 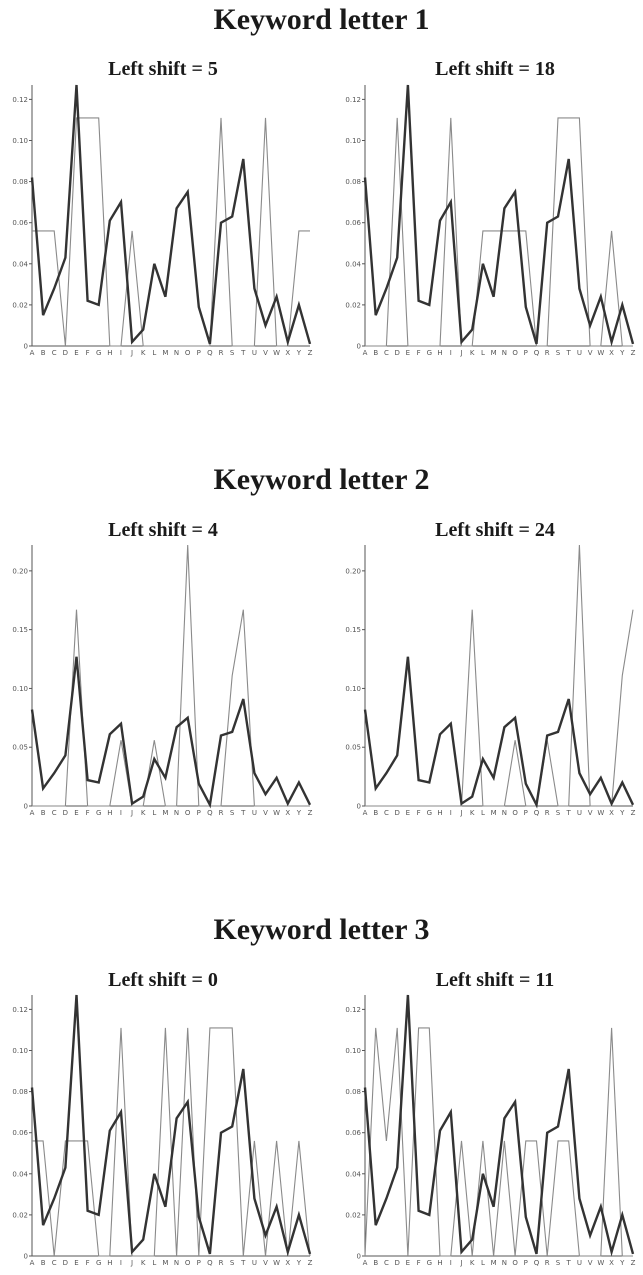 What do you see at coordinates (353, 1174) in the screenshot?
I see `y-tick-label: 0.04` at bounding box center [353, 1174].